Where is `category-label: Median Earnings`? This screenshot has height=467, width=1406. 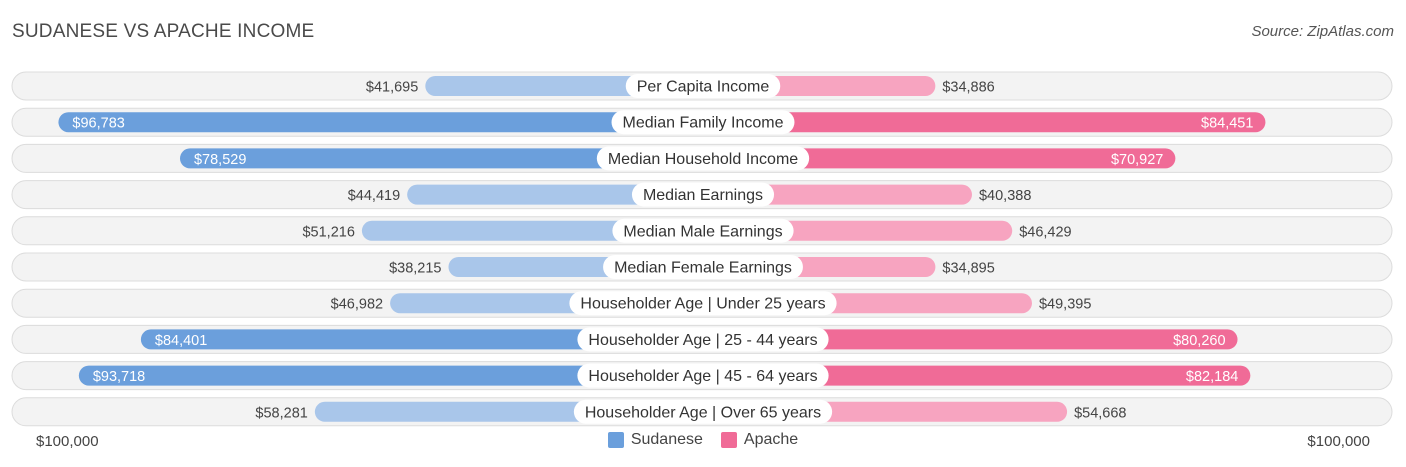
category-label: Median Earnings is located at coordinates (703, 195).